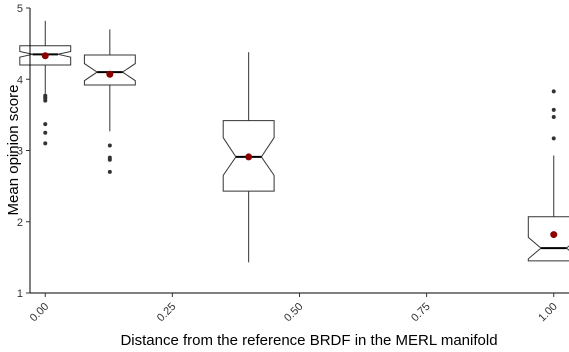 The height and width of the screenshot is (352, 569). I want to click on x-tick-label: 0.00, so click(40, 313).